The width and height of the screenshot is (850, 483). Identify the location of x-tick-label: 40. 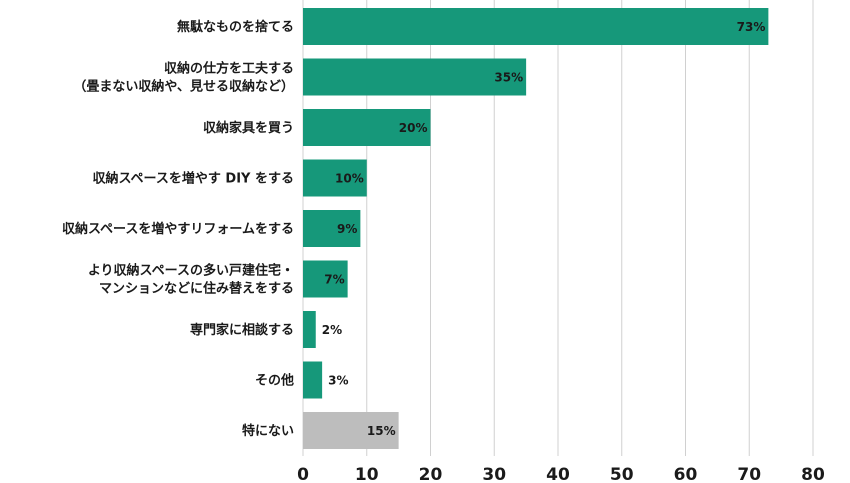
(558, 474).